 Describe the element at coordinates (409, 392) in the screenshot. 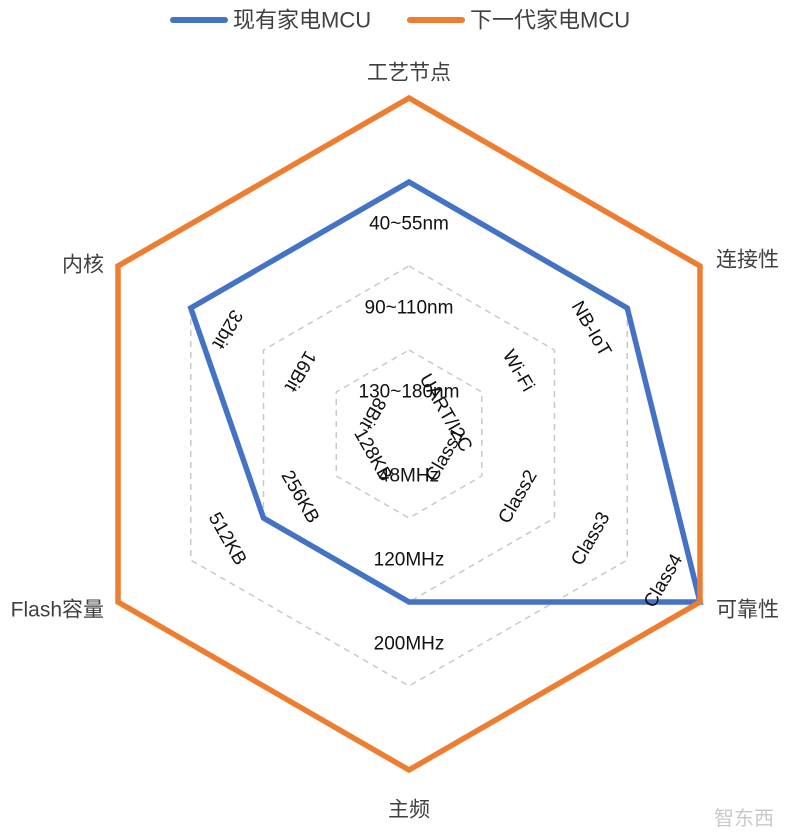

I see `tick-label-1-1: 130~180nm` at that location.